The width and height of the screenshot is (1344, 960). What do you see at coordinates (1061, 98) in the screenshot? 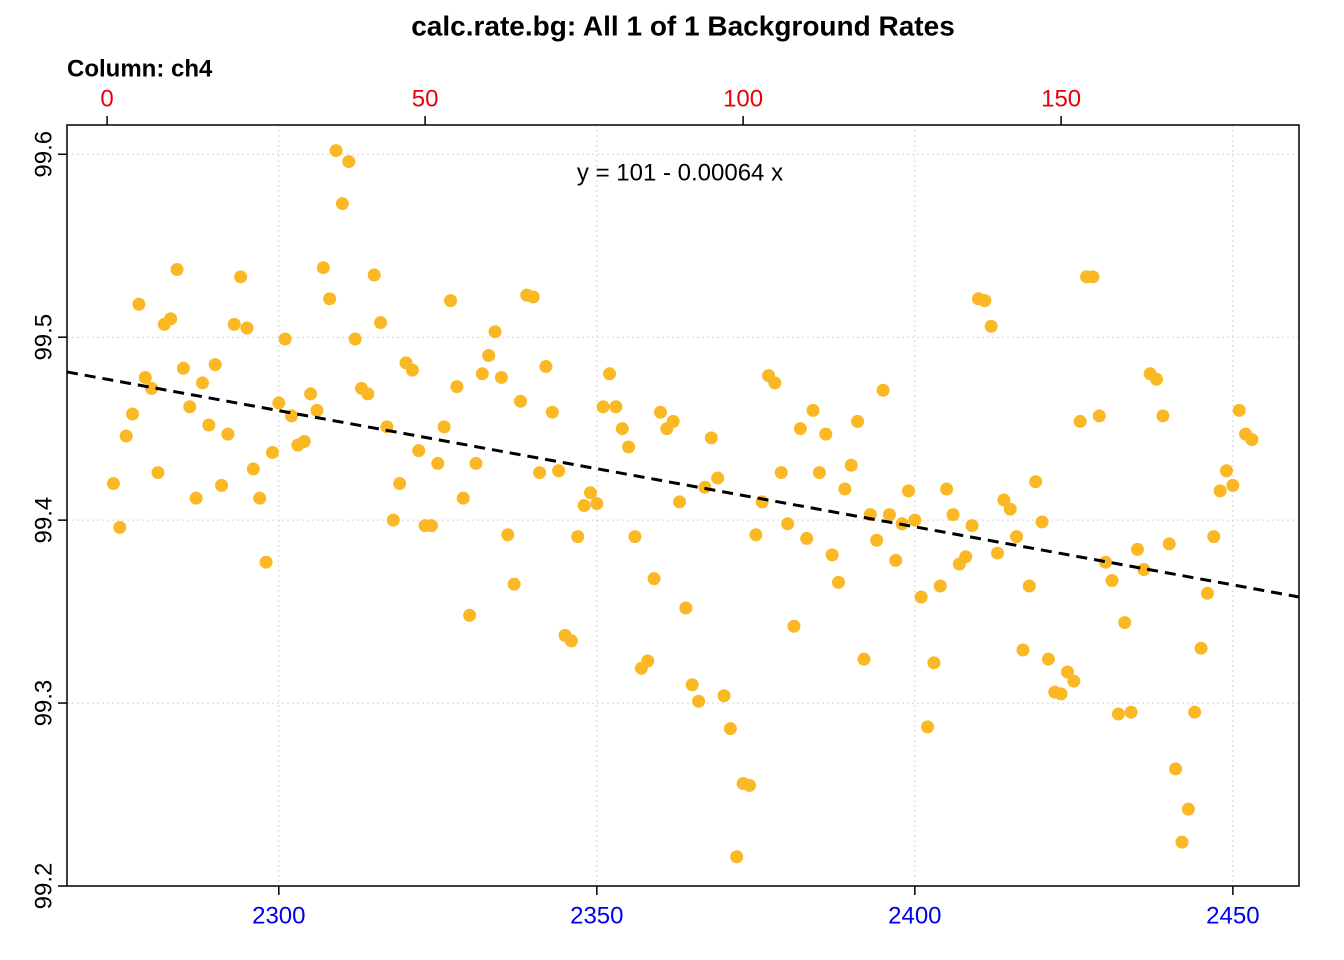
I see `x2-tick-label: 150` at bounding box center [1061, 98].